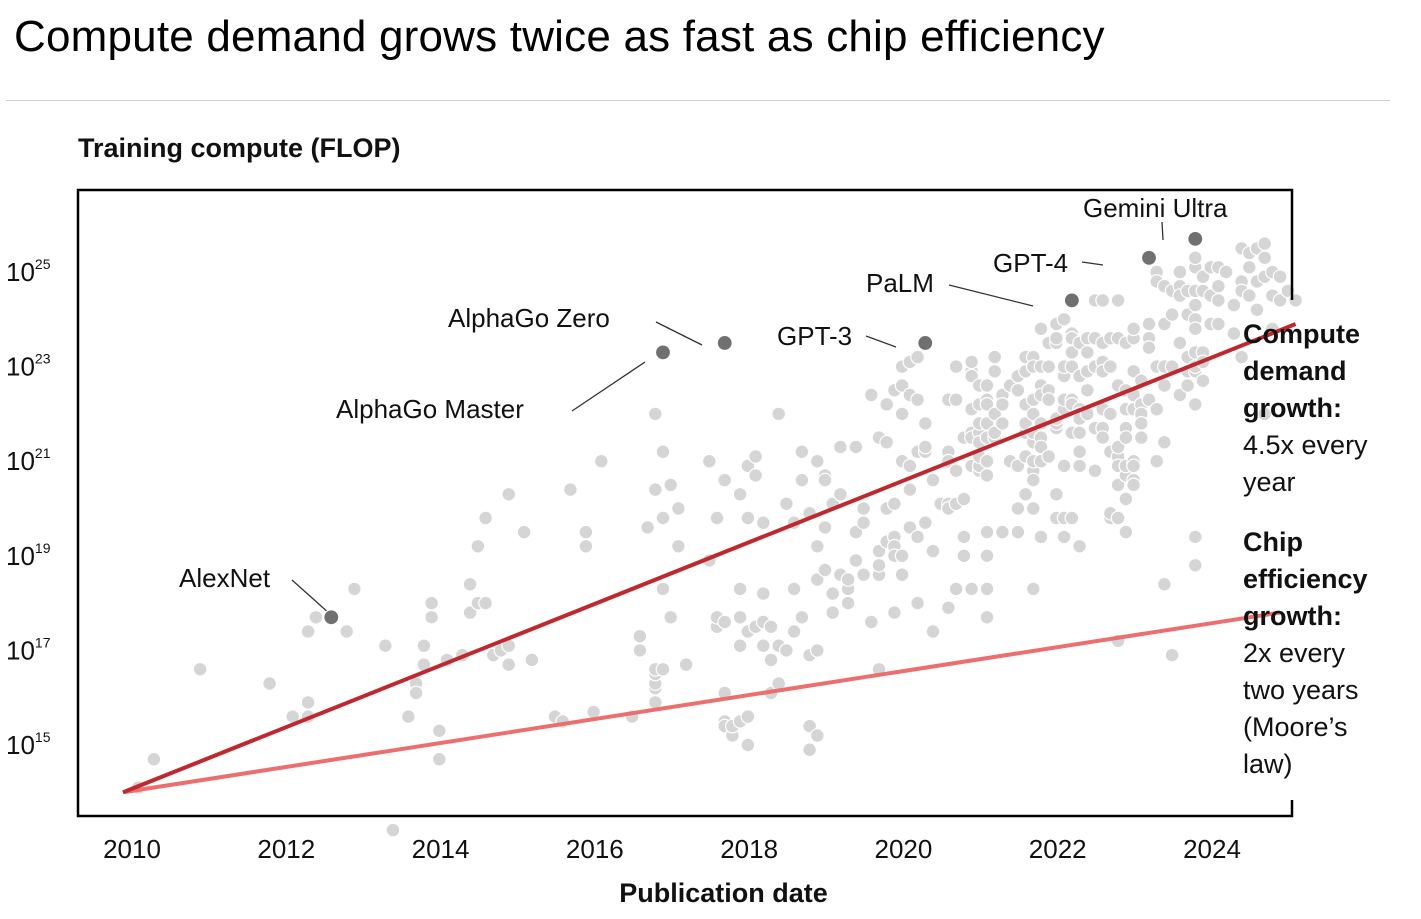 The width and height of the screenshot is (1421, 919). Describe the element at coordinates (749, 849) in the screenshot. I see `x-tick-label: 2018` at that location.